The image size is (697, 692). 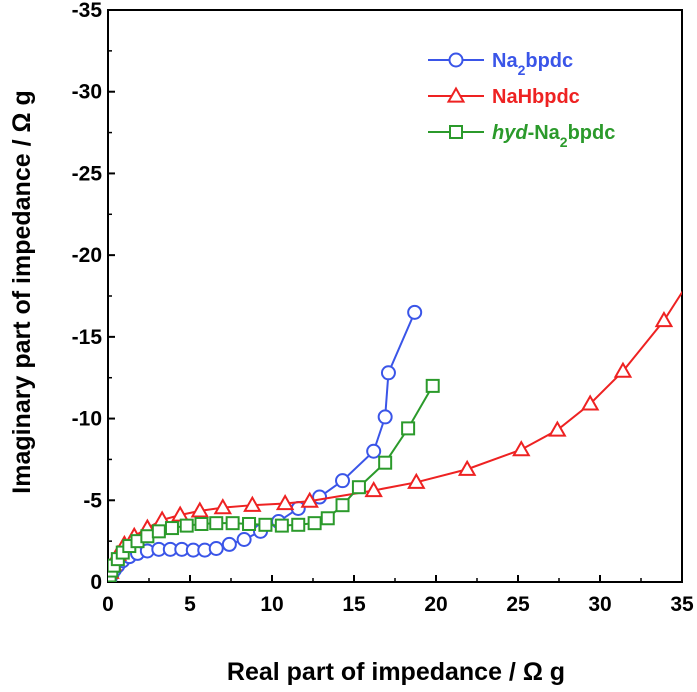 I want to click on x-tick-label: 35, so click(x=682, y=604).